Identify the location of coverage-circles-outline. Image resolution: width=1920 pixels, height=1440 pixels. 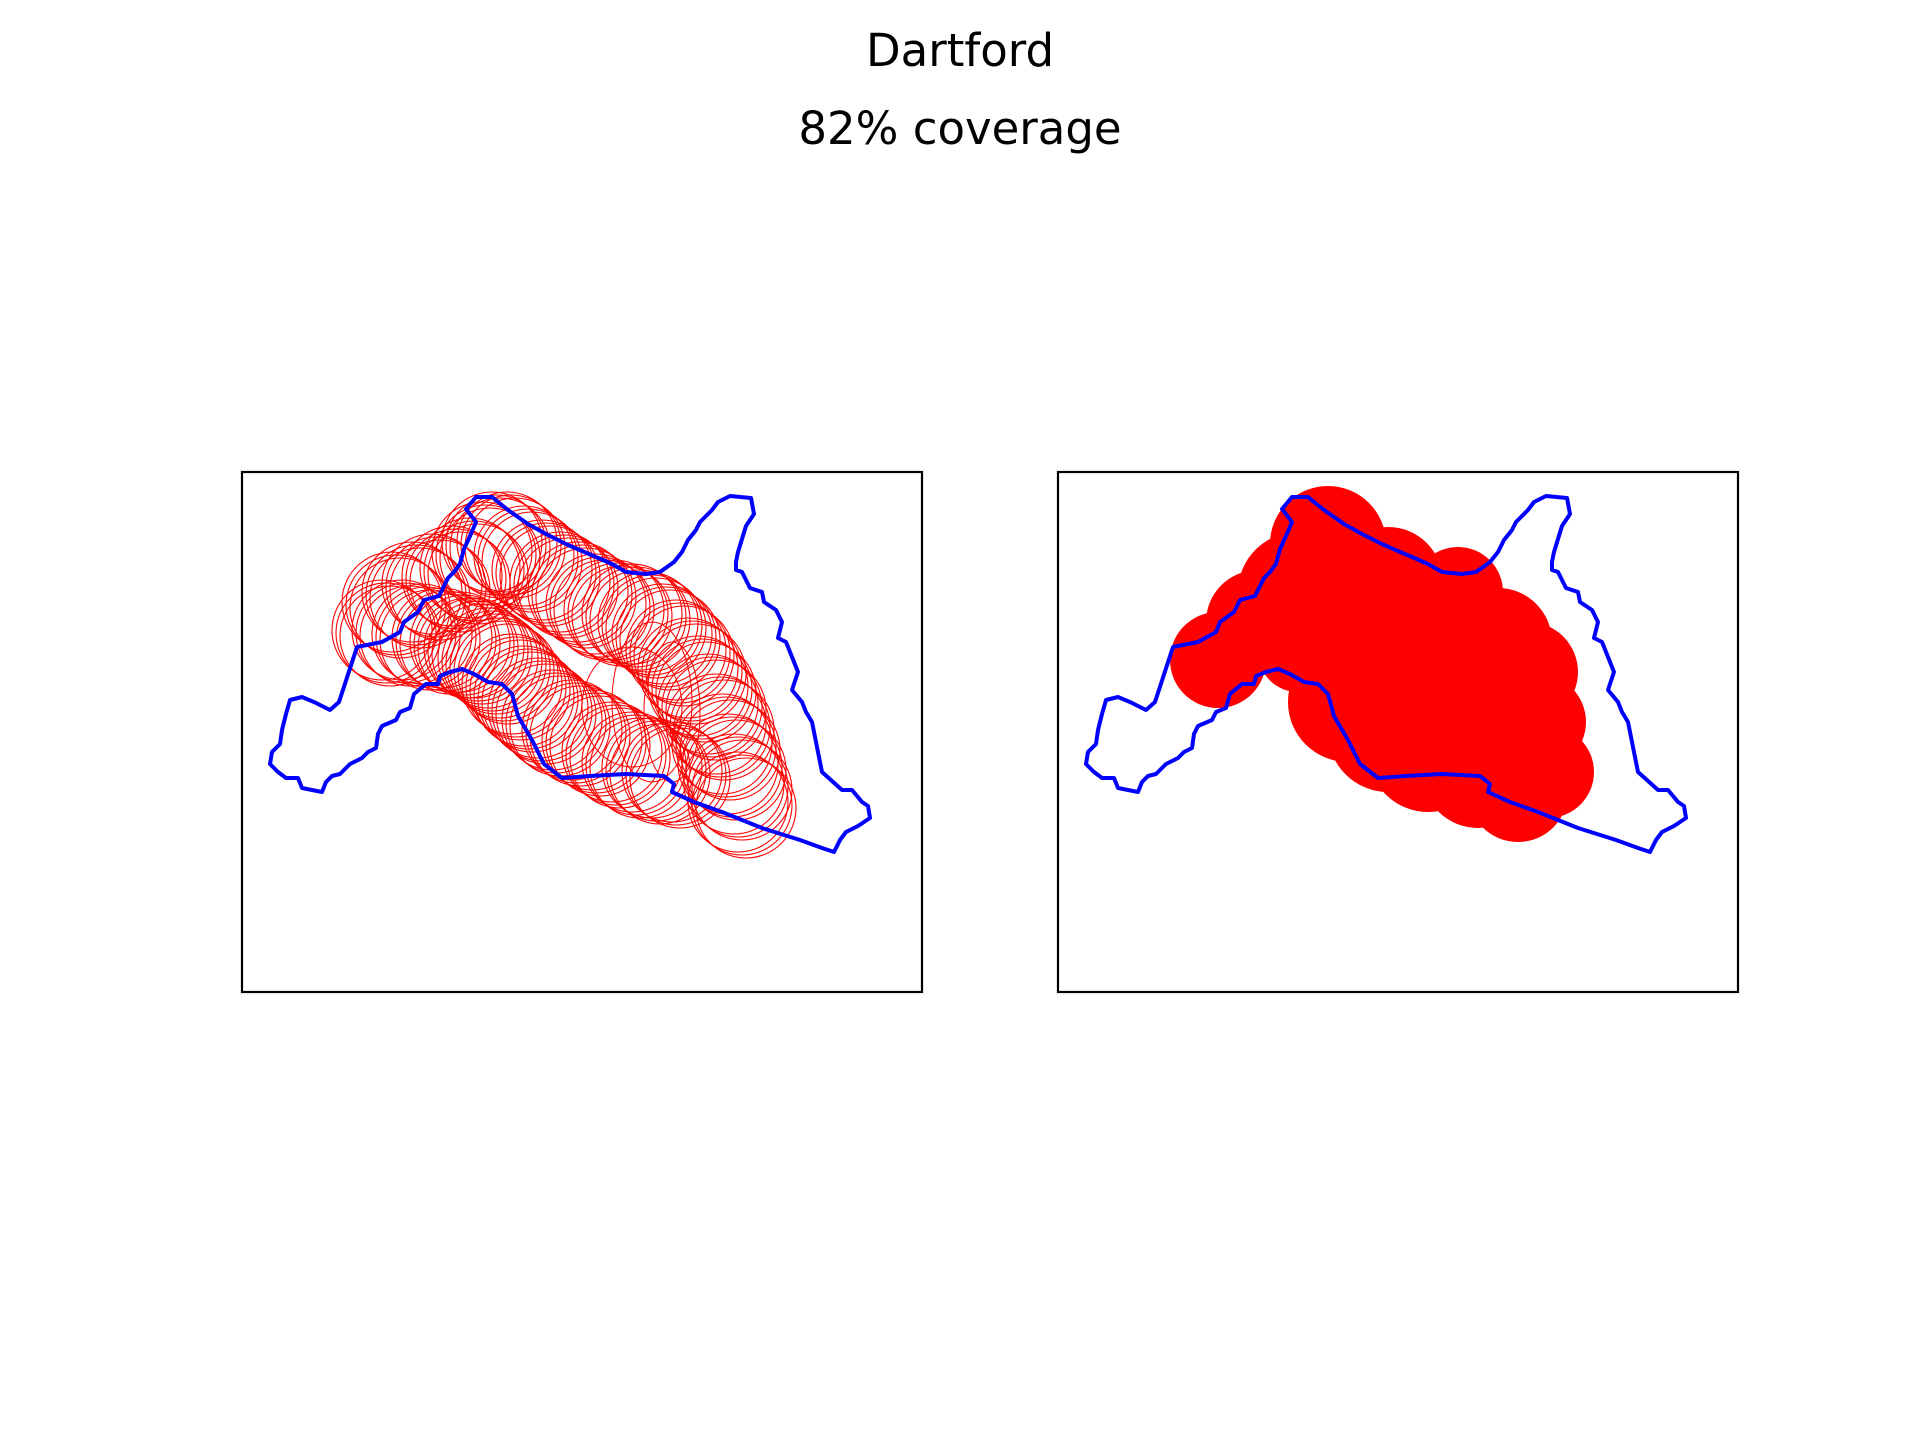
(564, 675).